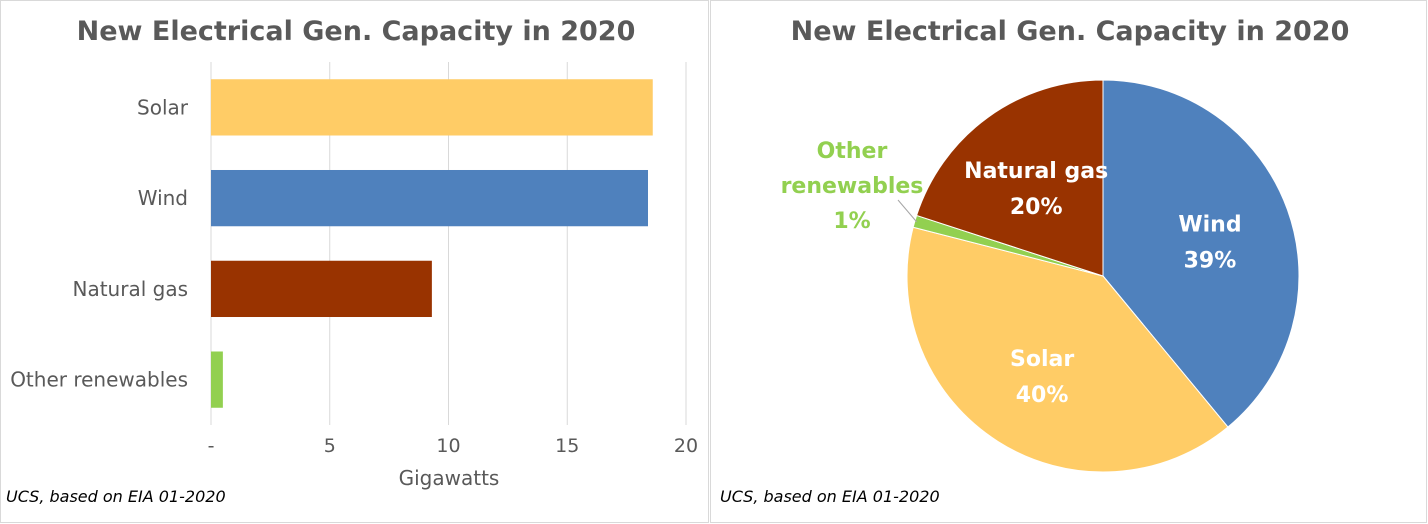 This screenshot has height=524, width=1428. Describe the element at coordinates (211, 446) in the screenshot. I see `bar-x-tick-label: -` at that location.